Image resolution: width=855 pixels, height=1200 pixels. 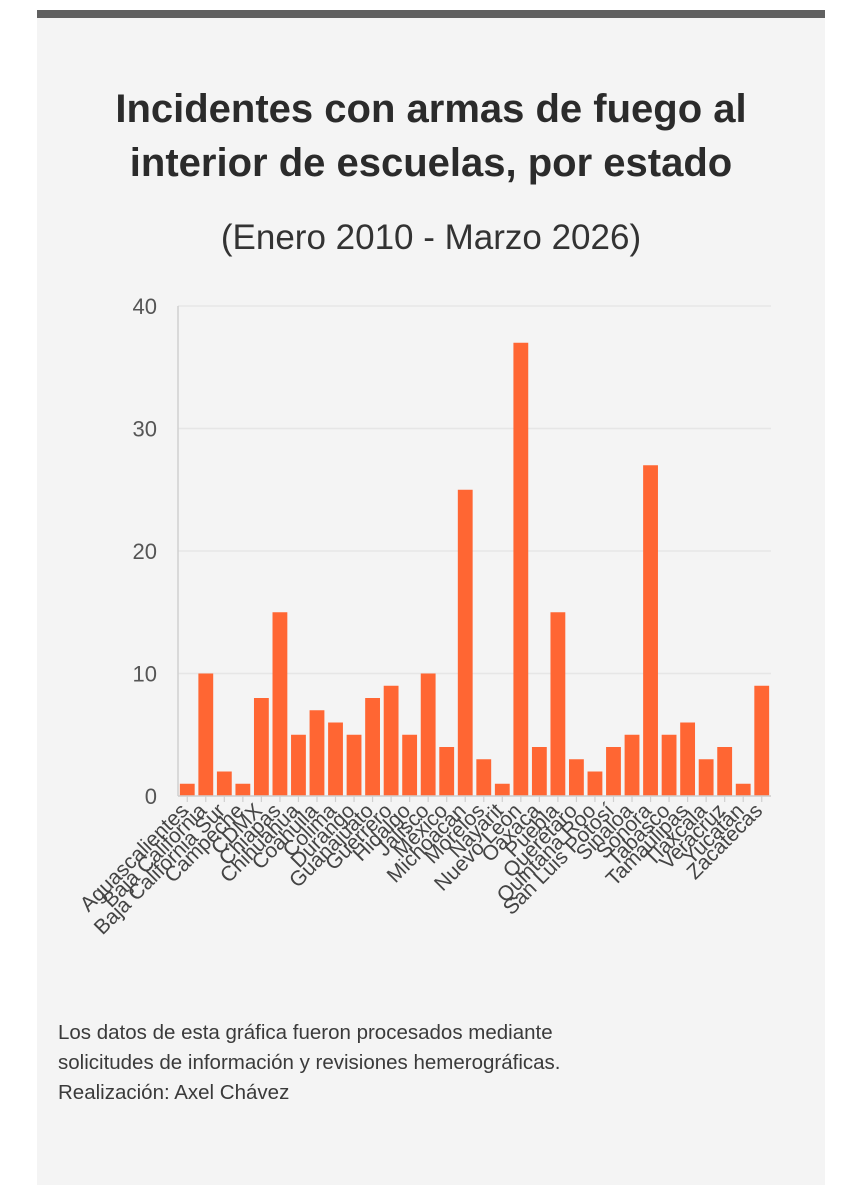 What do you see at coordinates (174, 1092) in the screenshot?
I see `author-credit: Realización: Axel Chávez` at bounding box center [174, 1092].